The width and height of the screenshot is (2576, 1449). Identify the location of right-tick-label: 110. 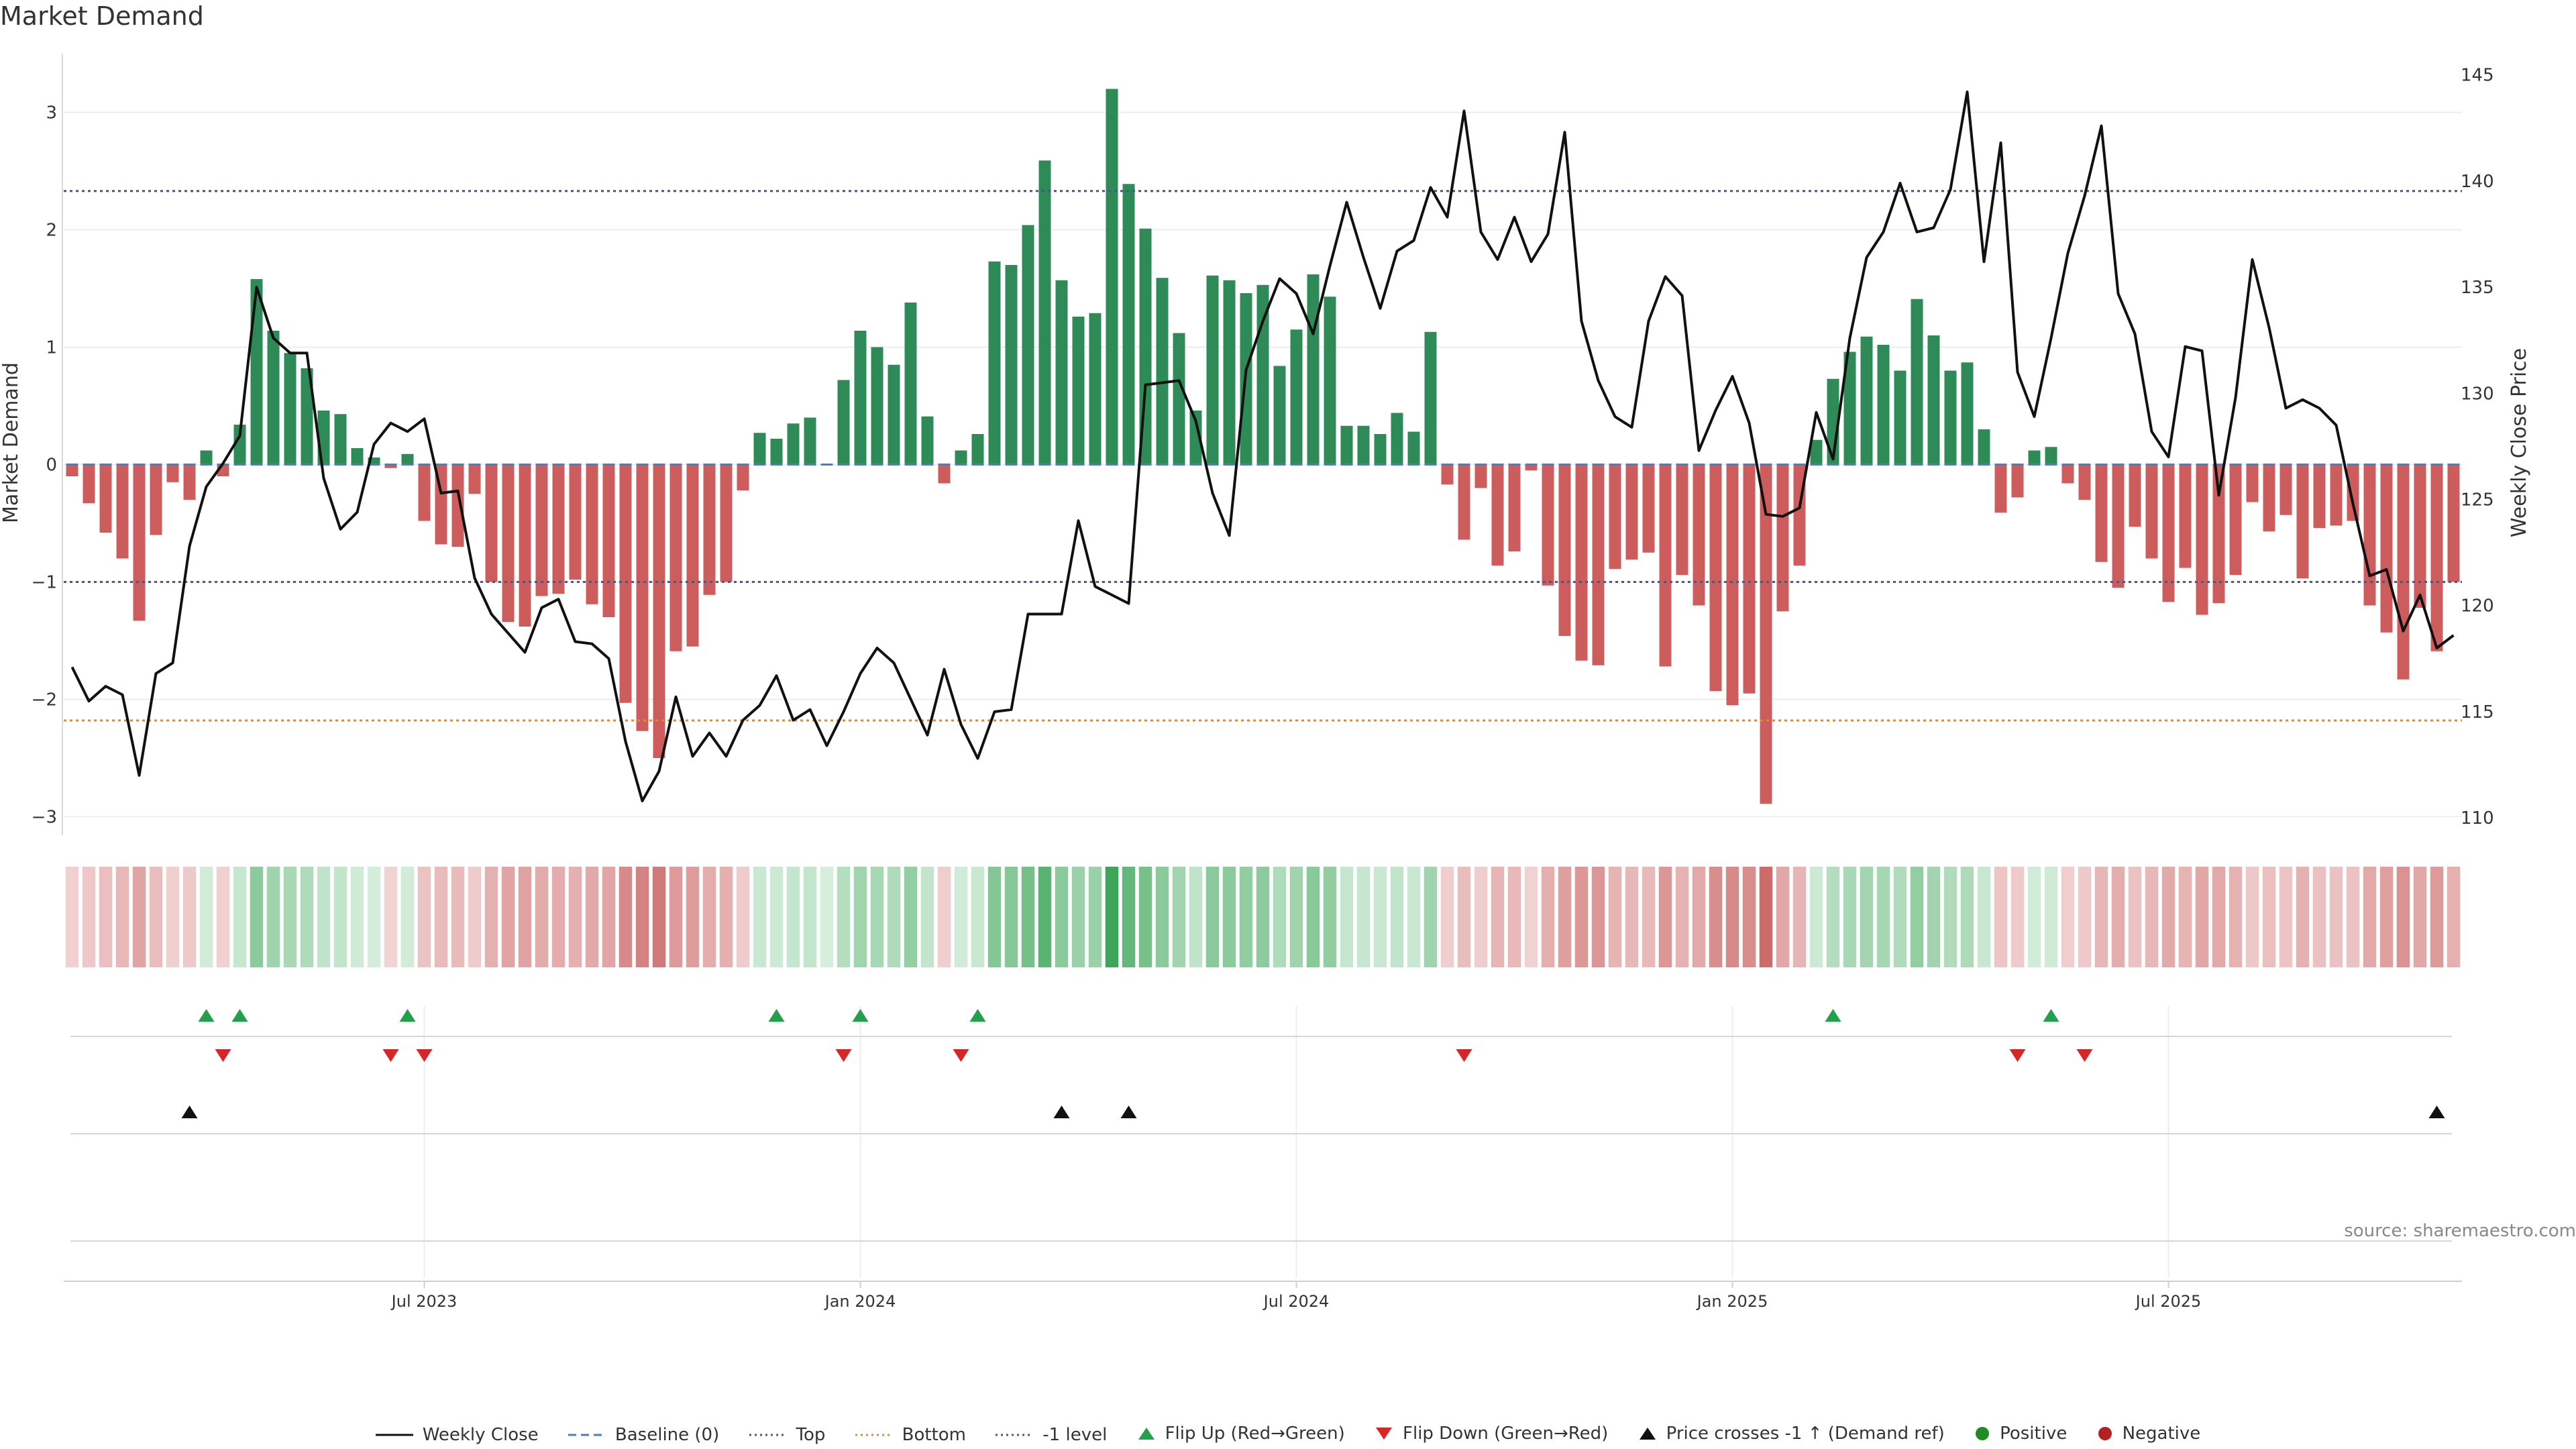
(2477, 818).